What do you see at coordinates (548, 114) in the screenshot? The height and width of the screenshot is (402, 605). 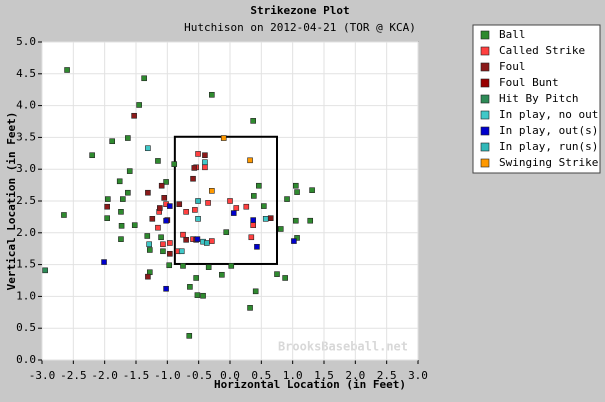 I see `legend-label: In play, no out` at bounding box center [548, 114].